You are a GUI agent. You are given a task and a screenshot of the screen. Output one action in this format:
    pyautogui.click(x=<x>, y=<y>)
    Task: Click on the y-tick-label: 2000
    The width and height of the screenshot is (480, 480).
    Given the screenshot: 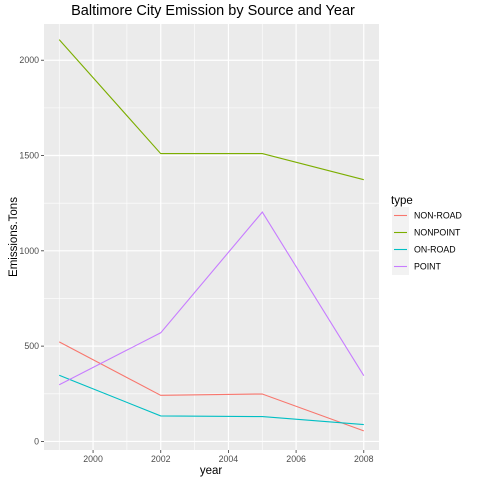 What is the action you would take?
    pyautogui.click(x=29, y=60)
    